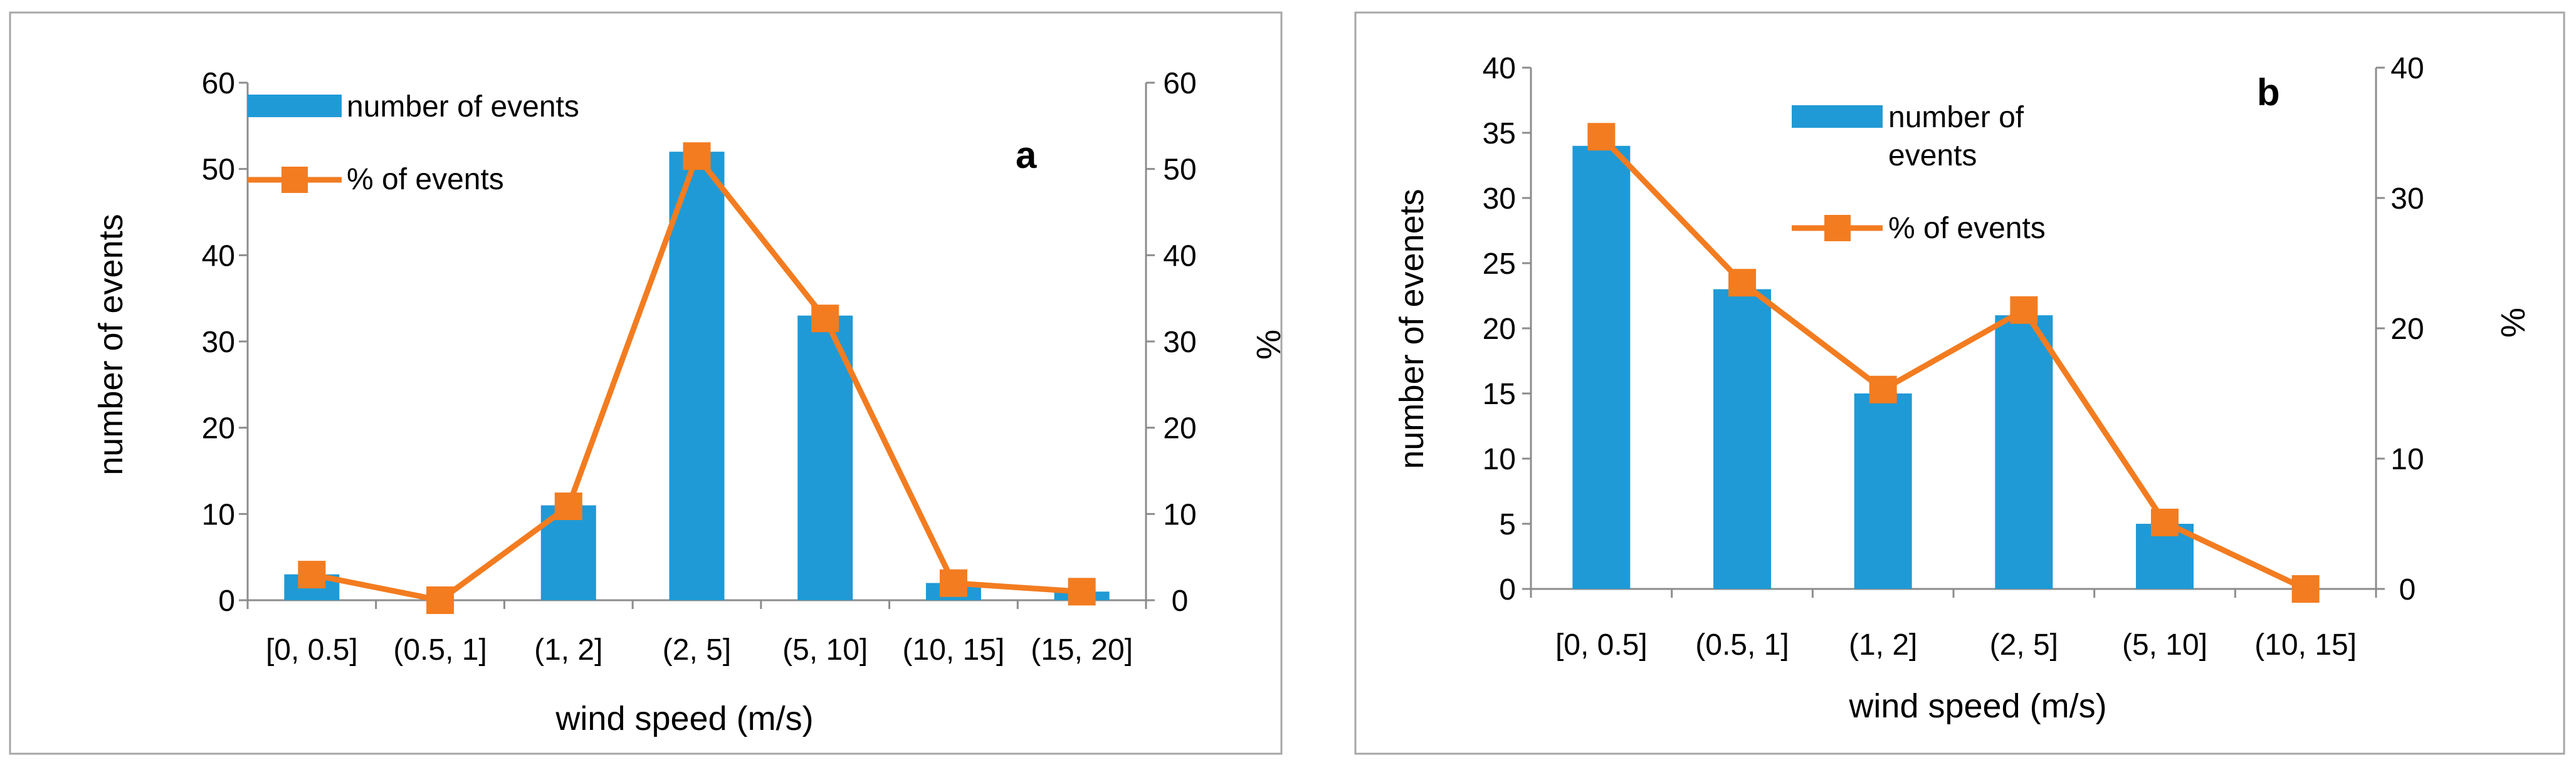  What do you see at coordinates (111, 344) in the screenshot?
I see `y-axis-title-a: number of events` at bounding box center [111, 344].